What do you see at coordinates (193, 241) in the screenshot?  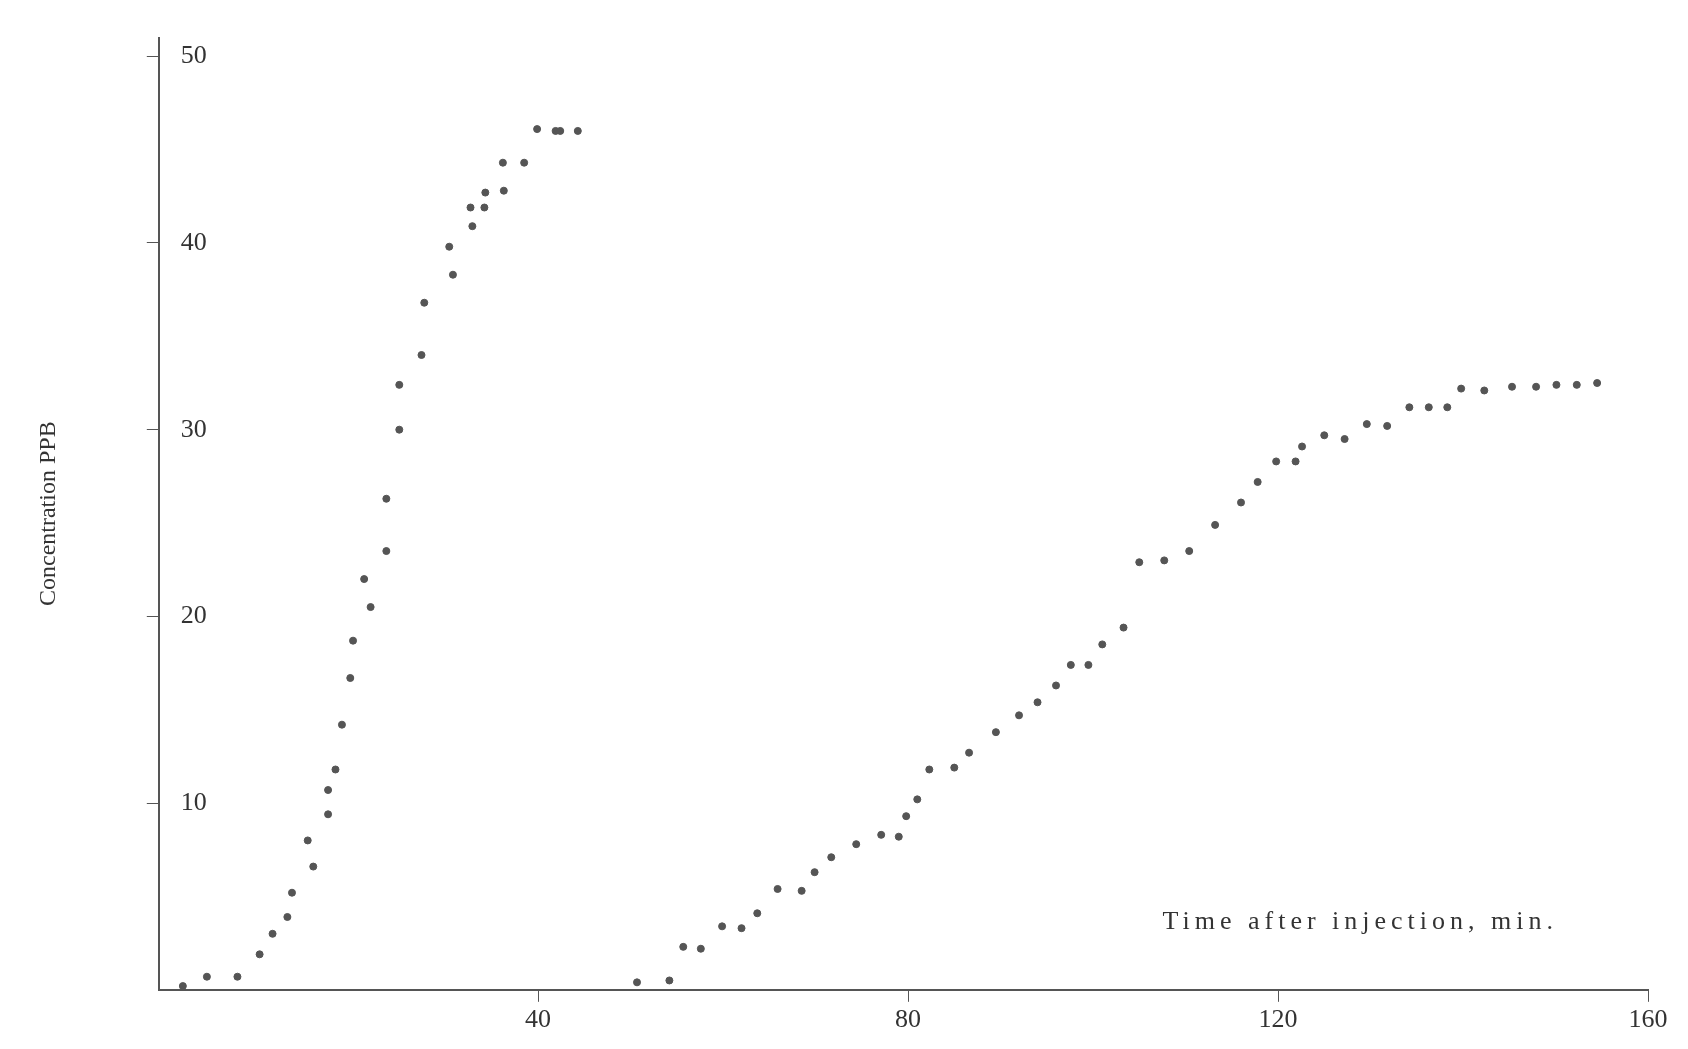 I see `y-tick-label: 40` at bounding box center [193, 241].